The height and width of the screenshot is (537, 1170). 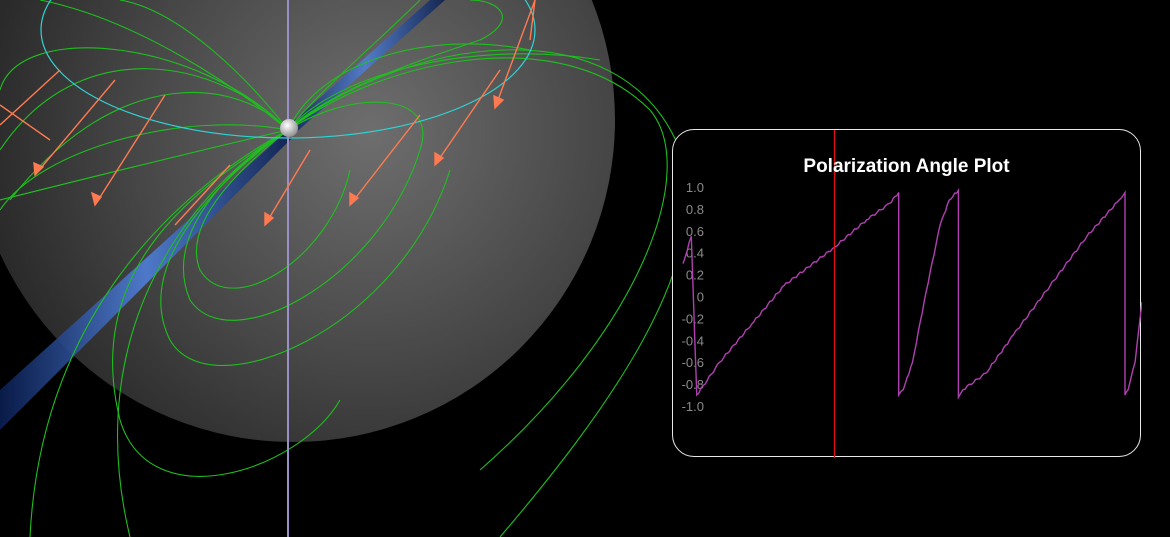 What do you see at coordinates (693, 384) in the screenshot?
I see `y-tick-label: -0.8` at bounding box center [693, 384].